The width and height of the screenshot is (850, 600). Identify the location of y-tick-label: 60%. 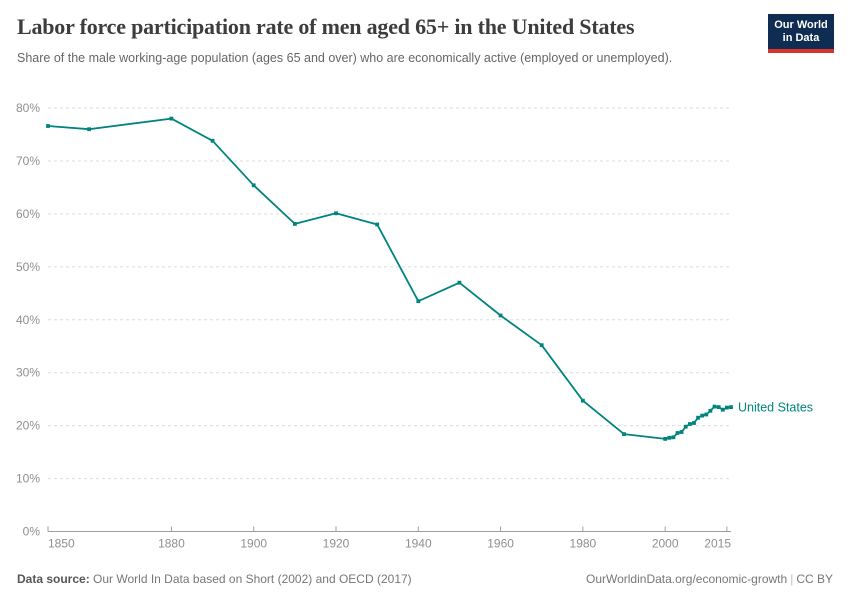
(28, 214).